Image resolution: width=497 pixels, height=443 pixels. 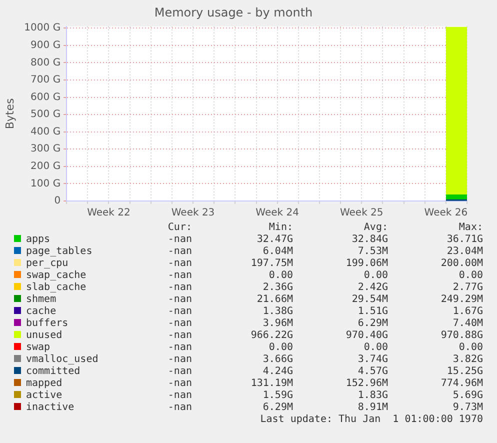 I want to click on legend-label: slab_cache, so click(x=57, y=288).